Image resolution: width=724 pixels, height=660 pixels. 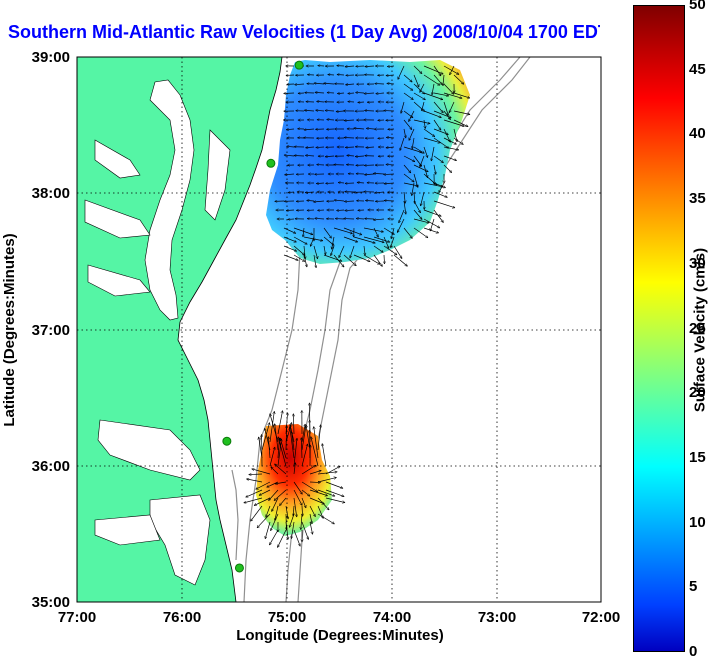 What do you see at coordinates (693, 586) in the screenshot?
I see `colorbar-tick: 5` at bounding box center [693, 586].